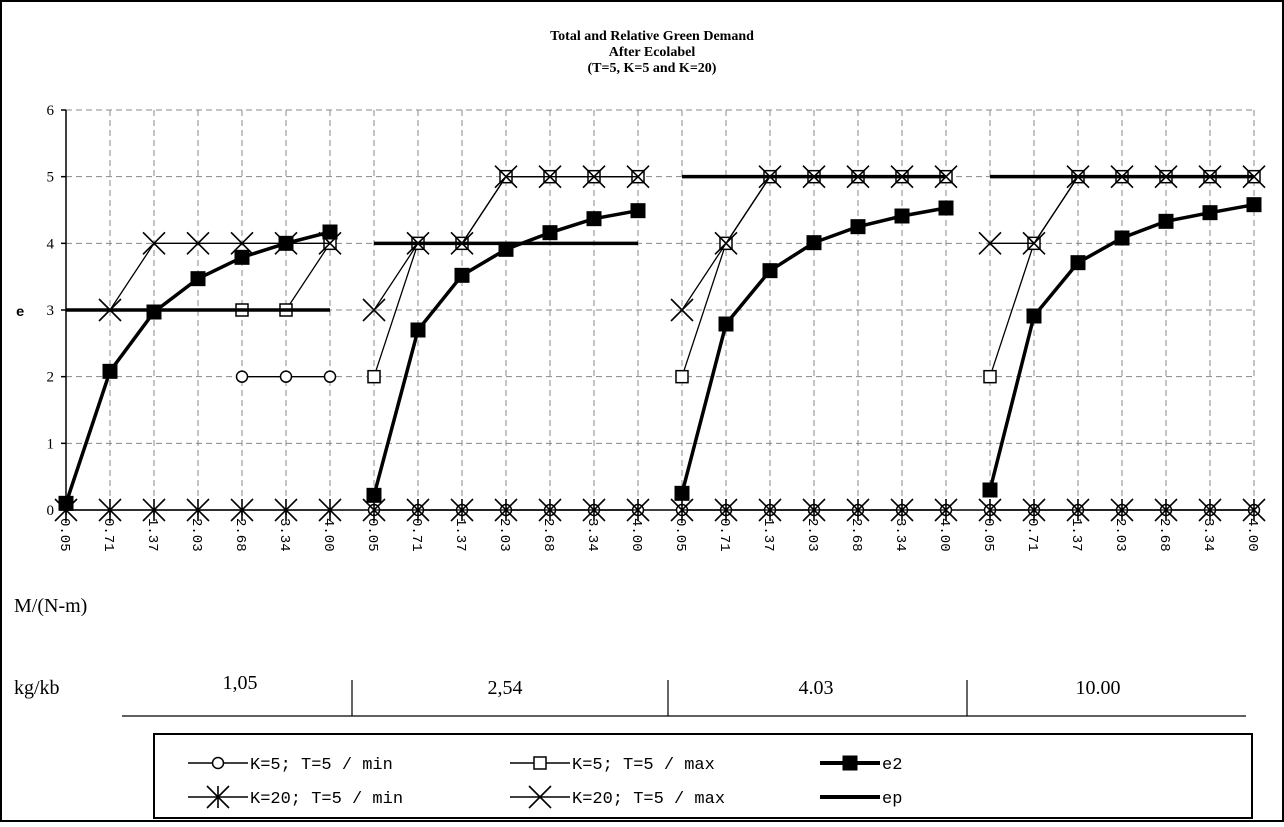  What do you see at coordinates (660, 510) in the screenshot?
I see `series-k-20-t-5-min` at bounding box center [660, 510].